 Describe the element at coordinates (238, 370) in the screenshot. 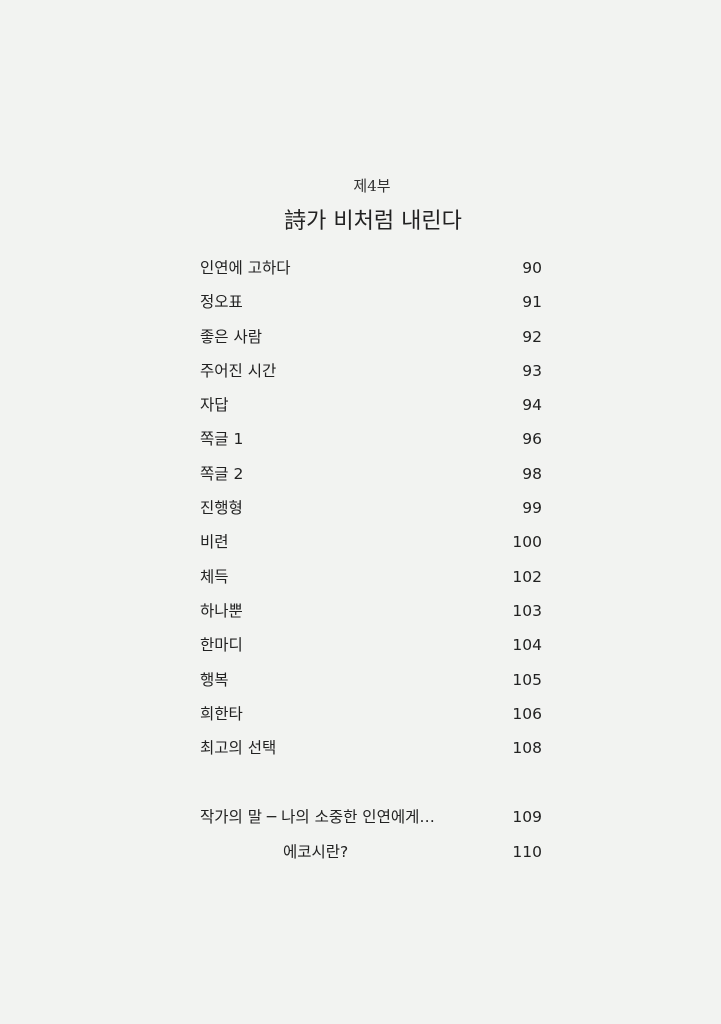

I see `toc-entry-title: 주어진 시간` at that location.